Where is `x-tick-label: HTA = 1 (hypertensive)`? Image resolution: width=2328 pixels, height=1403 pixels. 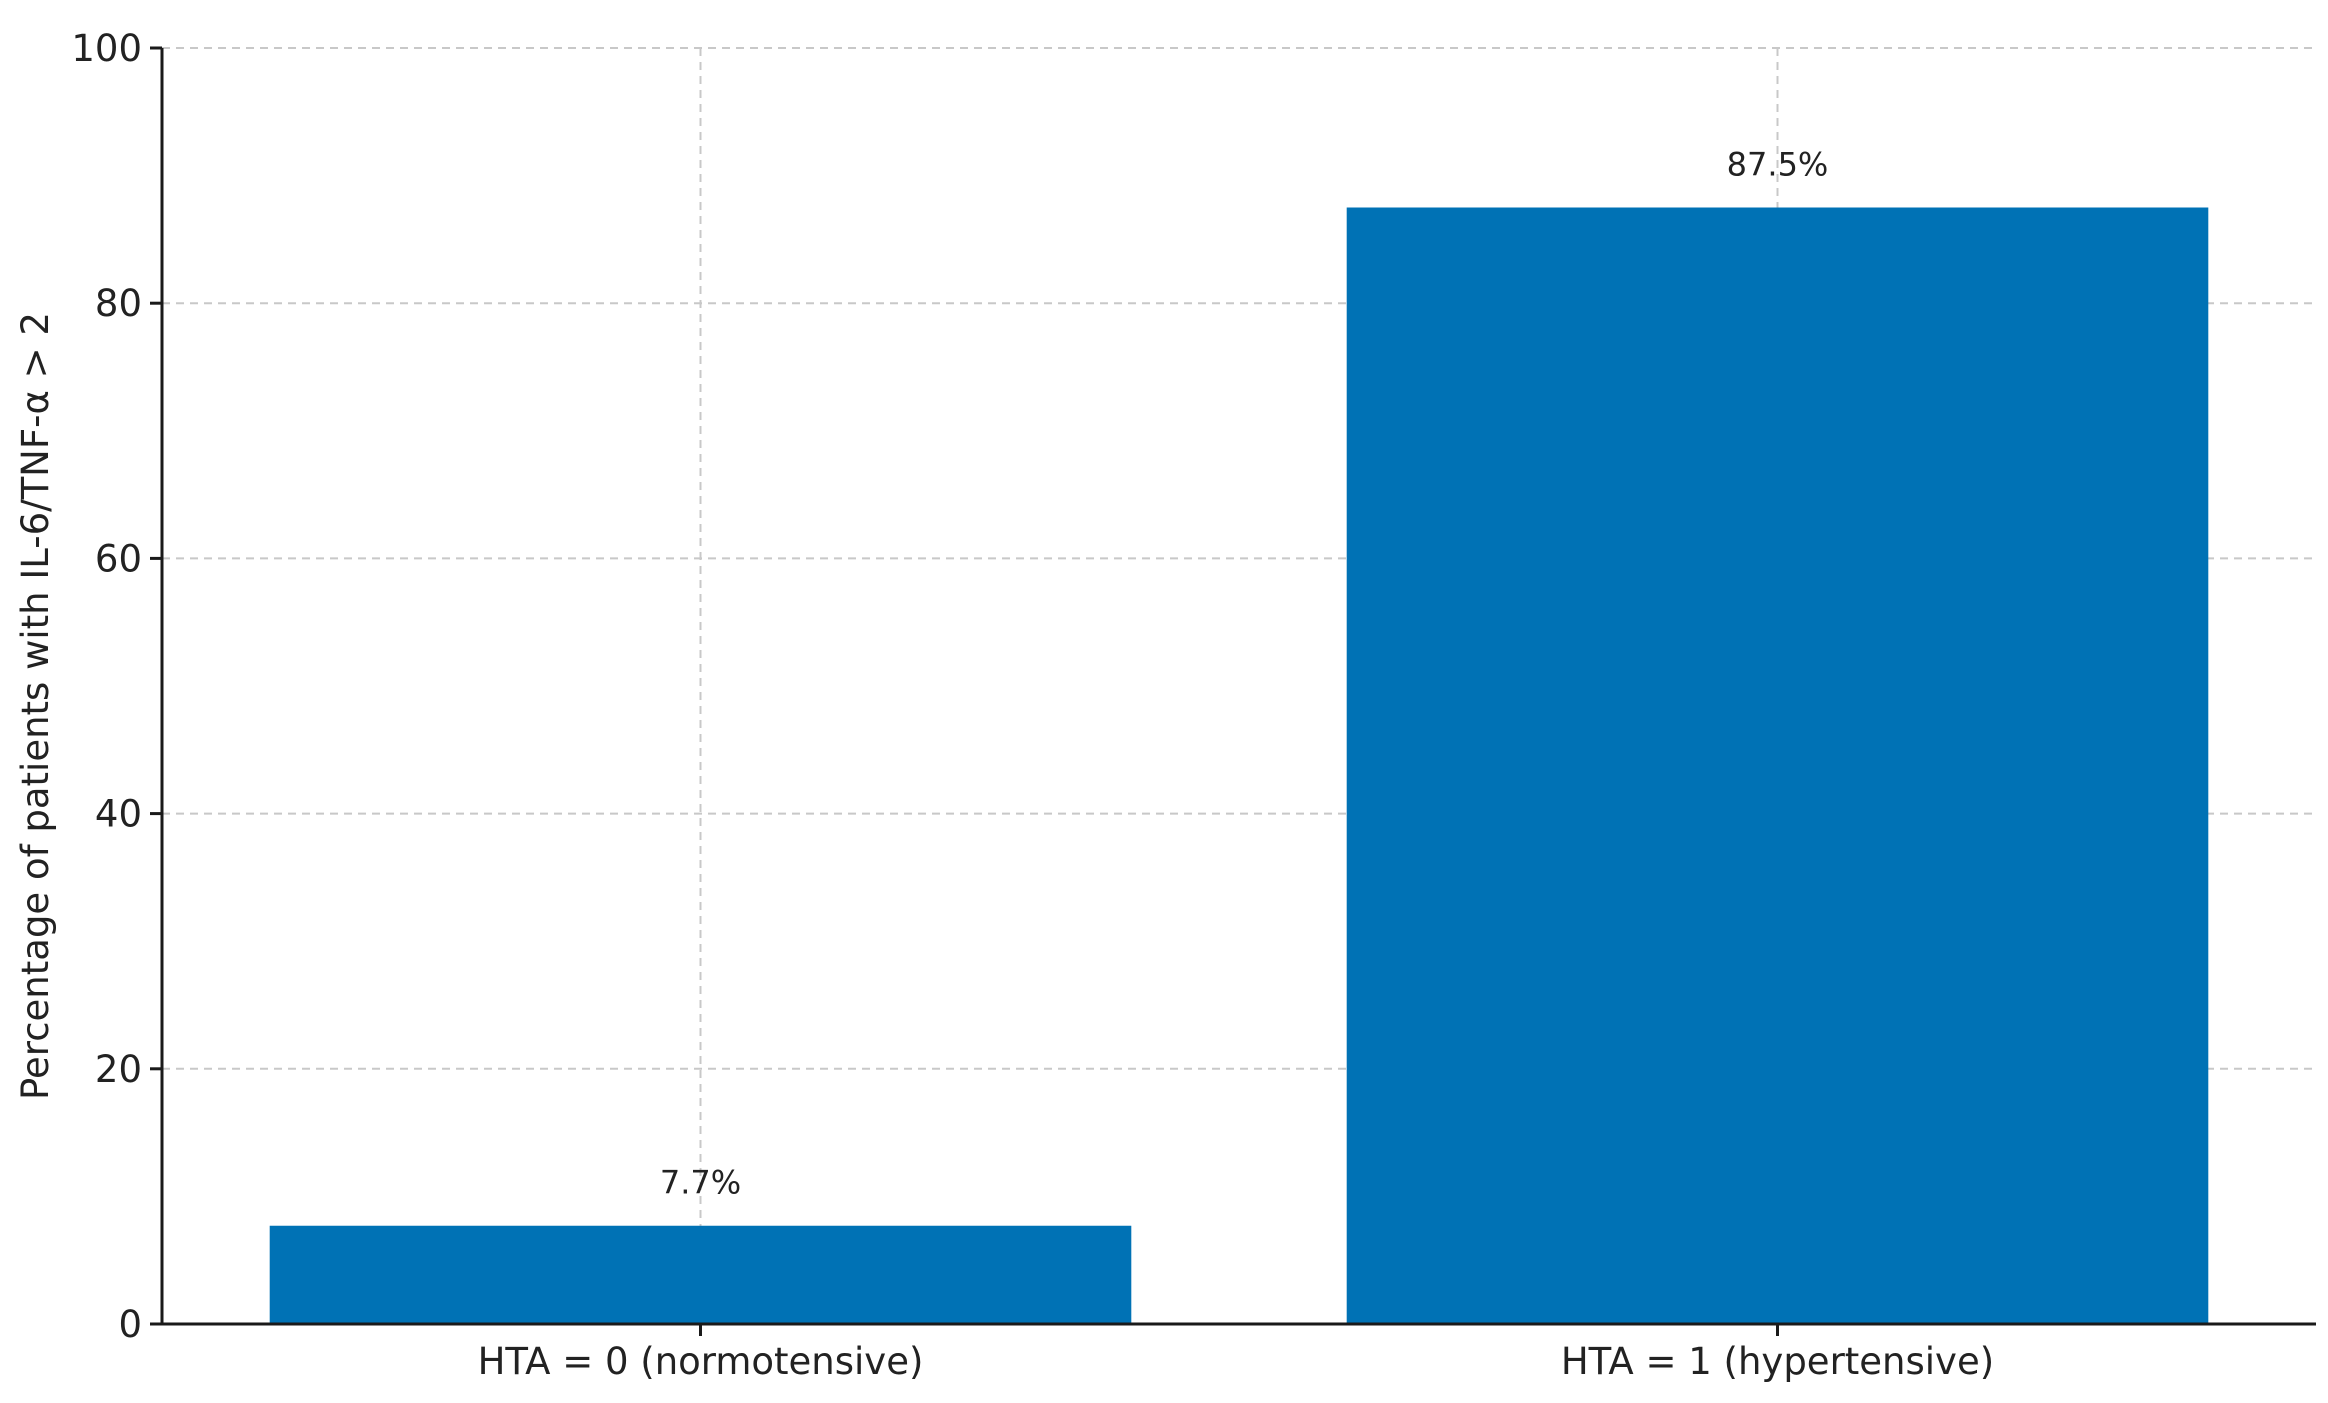 x-tick-label: HTA = 1 (hypertensive) is located at coordinates (1777, 1361).